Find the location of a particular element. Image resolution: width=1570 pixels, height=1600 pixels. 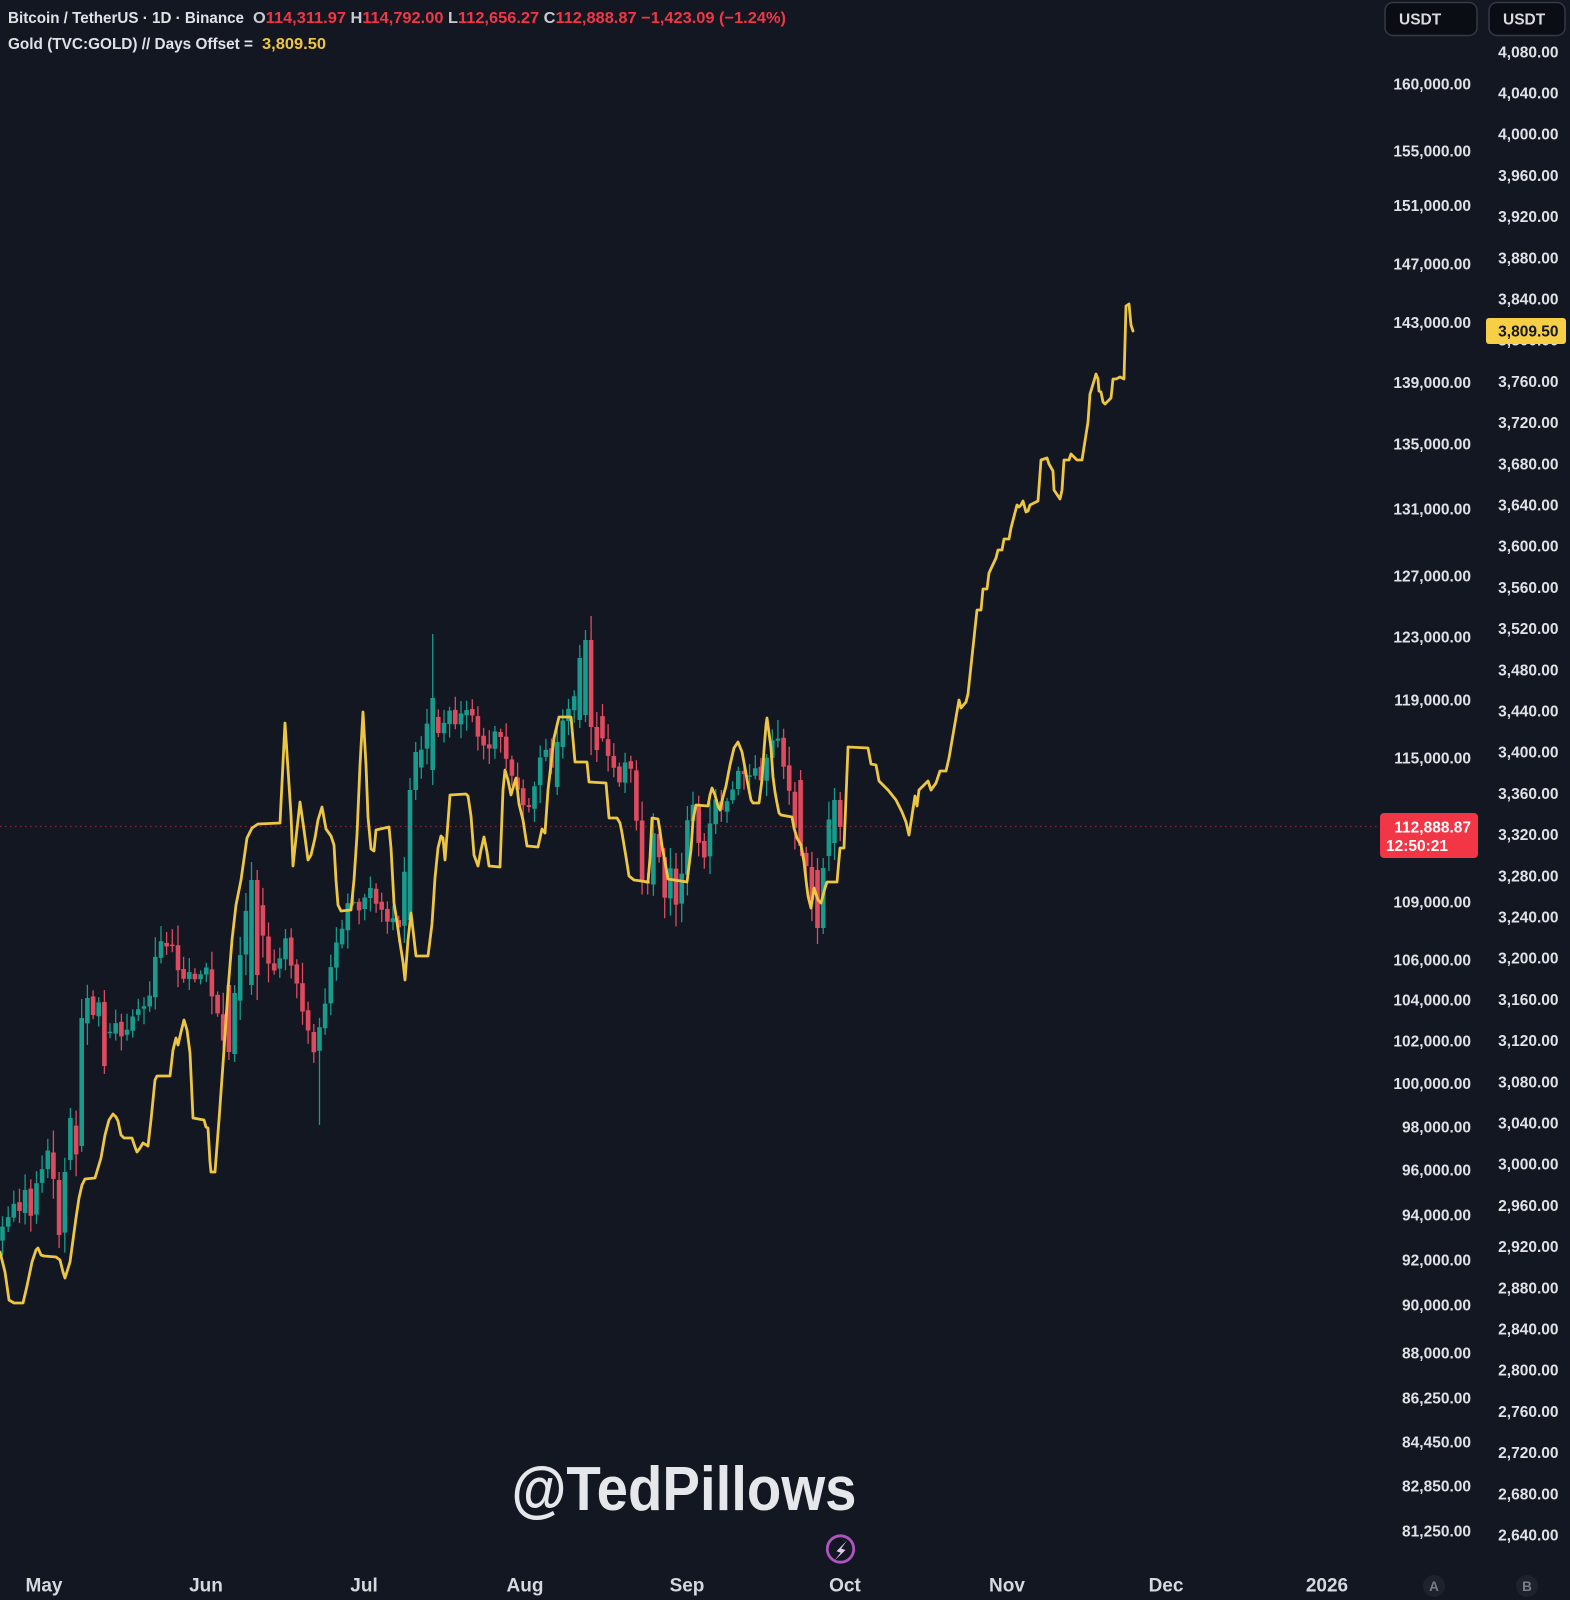

svg-text: Oct is located at coordinates (845, 1586).